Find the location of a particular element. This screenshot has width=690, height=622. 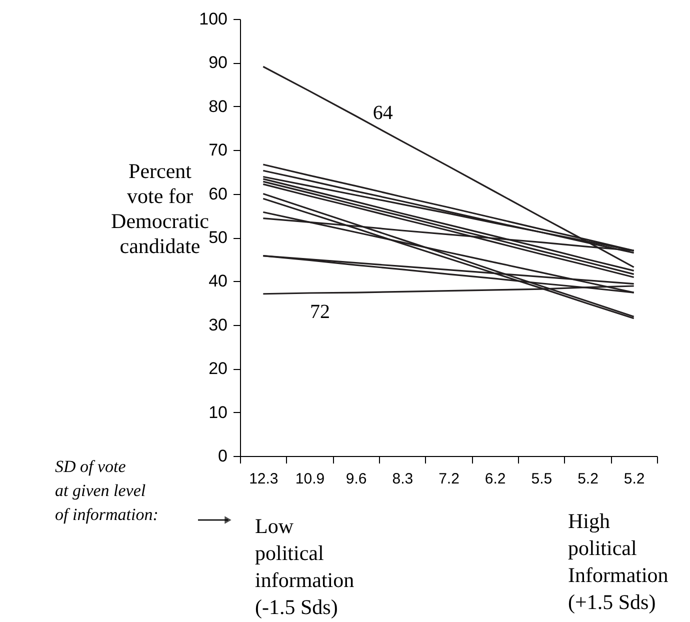

x-tick-label: 10.9 is located at coordinates (310, 479).